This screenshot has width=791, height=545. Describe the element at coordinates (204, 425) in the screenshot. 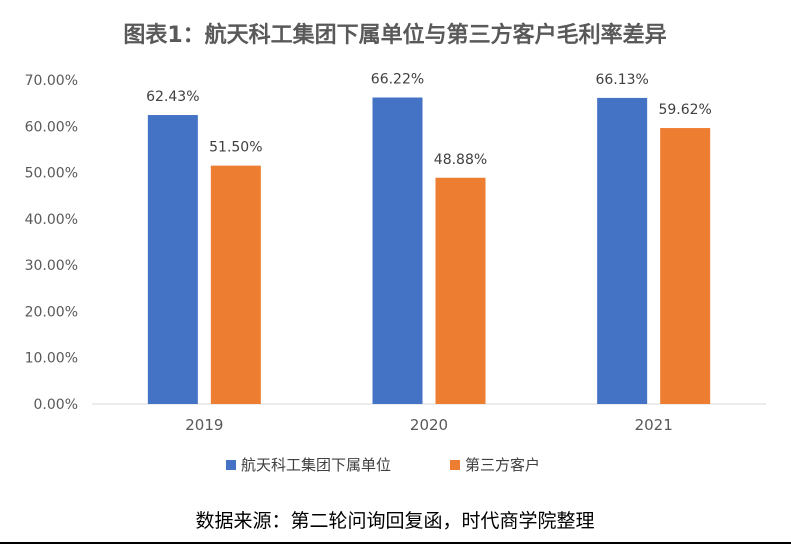

I see `x-tick-label: 2019` at that location.